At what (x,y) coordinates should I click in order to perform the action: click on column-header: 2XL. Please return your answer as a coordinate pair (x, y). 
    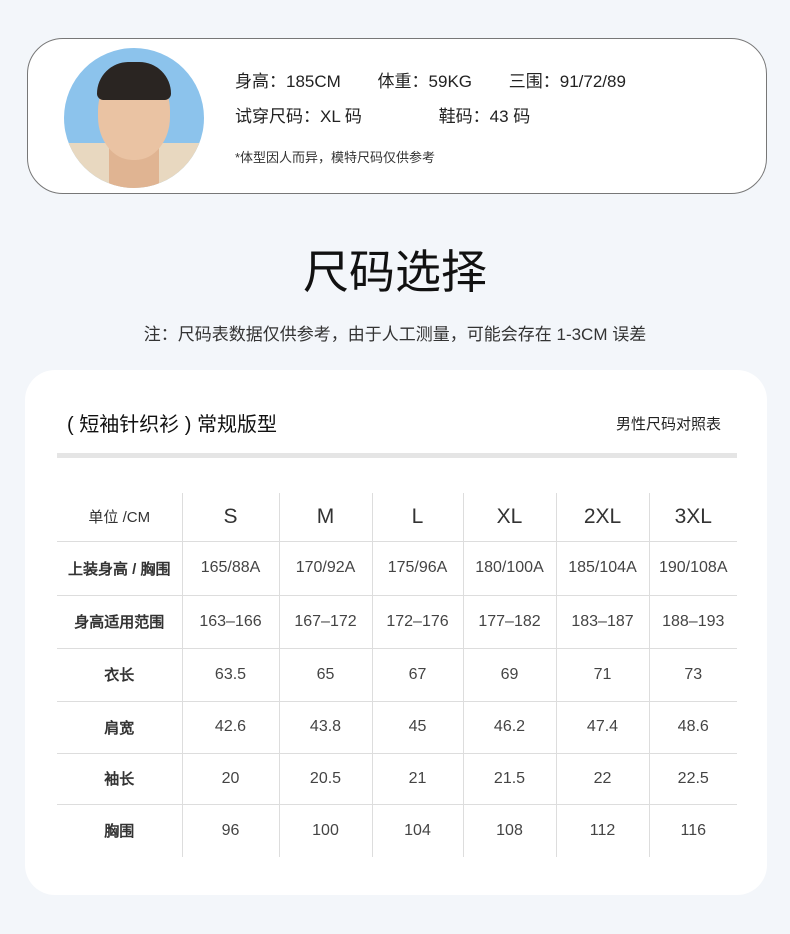
    Looking at the image, I should click on (602, 517).